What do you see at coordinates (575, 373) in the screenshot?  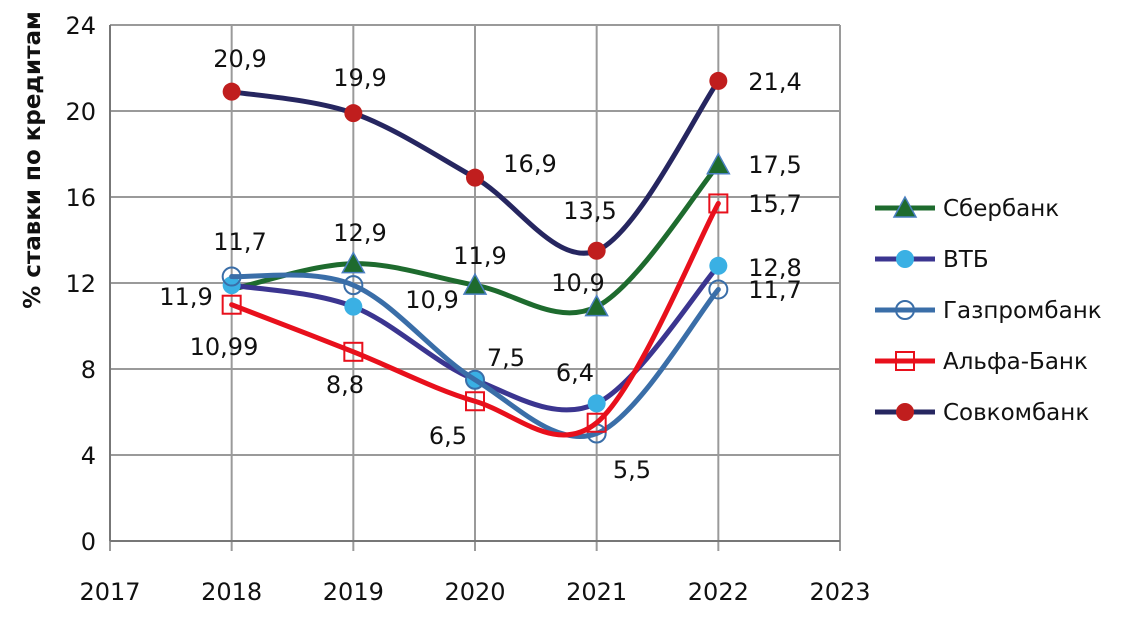 I see `data-label: 6,4` at bounding box center [575, 373].